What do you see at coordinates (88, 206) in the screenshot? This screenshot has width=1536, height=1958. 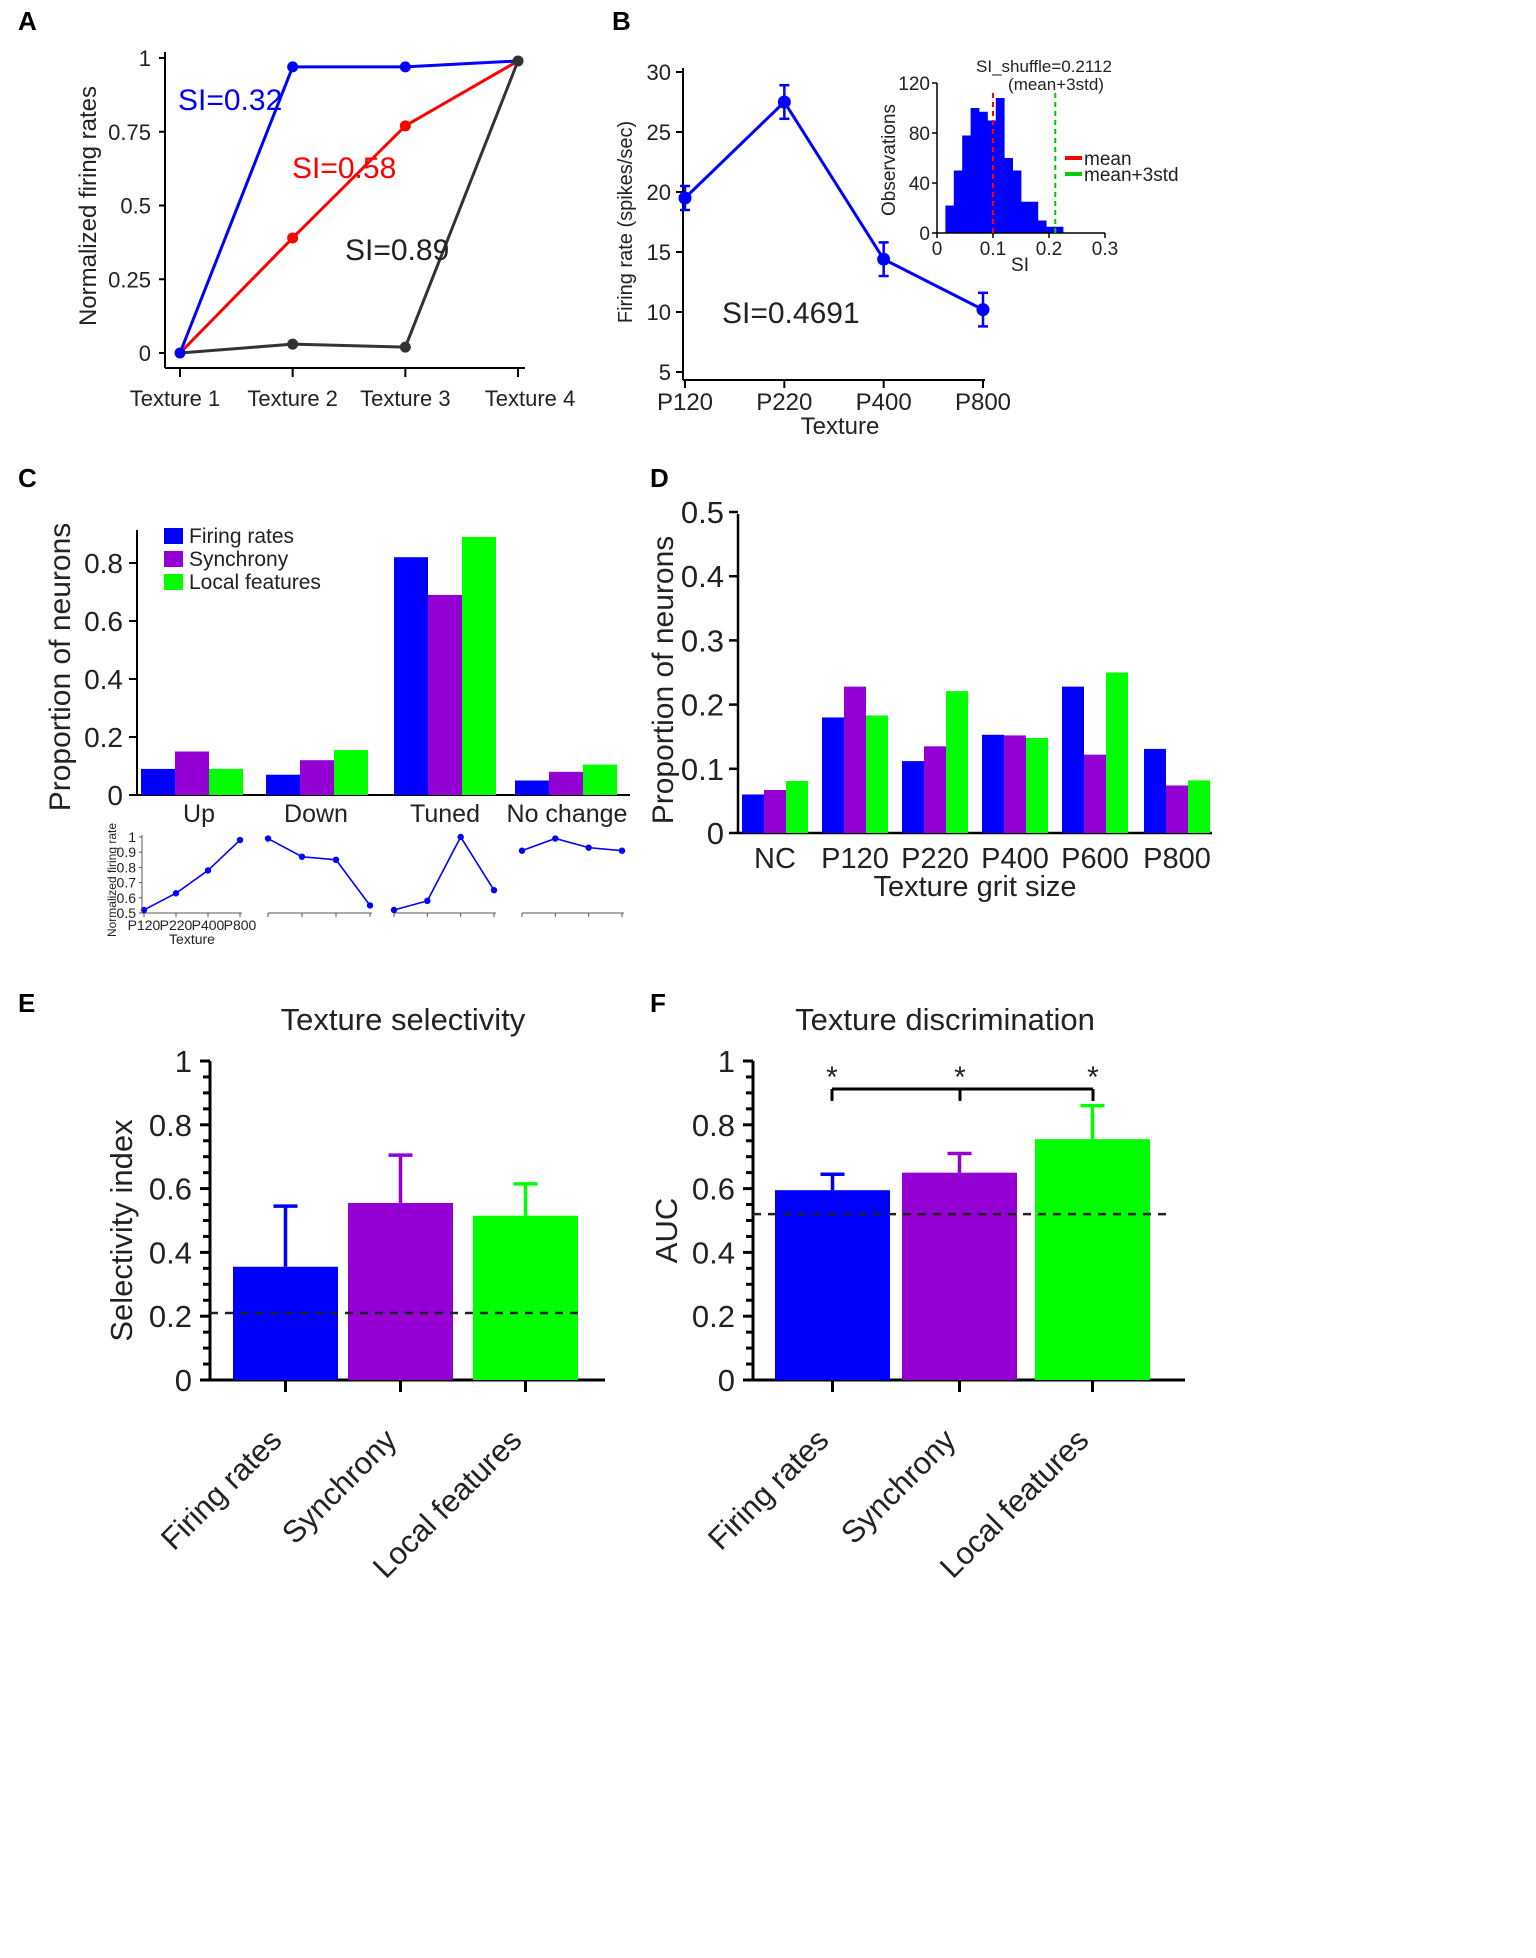 I see `y-axis-label-a: Normalized firing rates` at bounding box center [88, 206].